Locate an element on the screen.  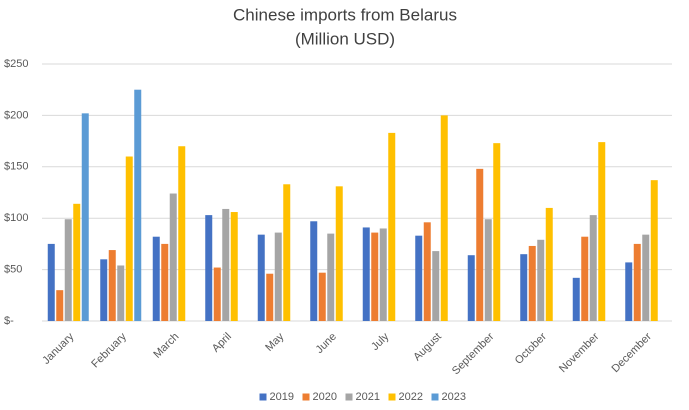
legend-label: 2019 is located at coordinates (282, 397).